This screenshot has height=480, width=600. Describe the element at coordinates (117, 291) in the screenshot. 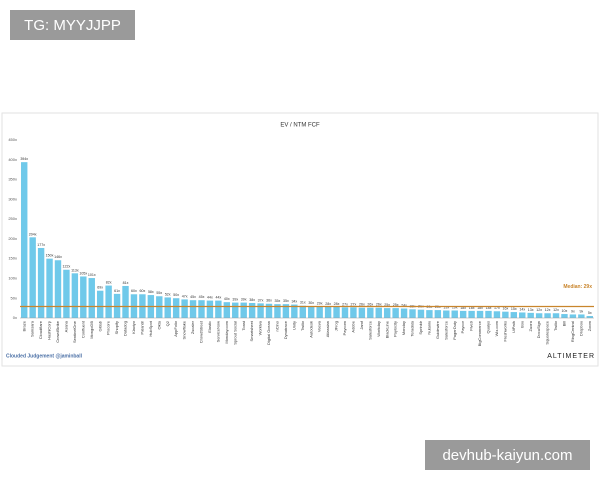

I see `value-label: 61x` at that location.